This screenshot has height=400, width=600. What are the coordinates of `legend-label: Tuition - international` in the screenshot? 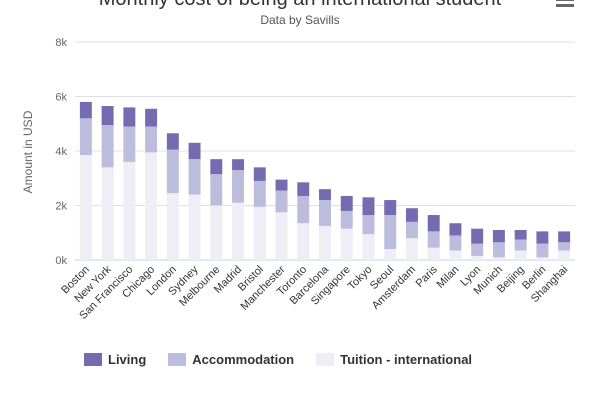 It's located at (406, 359).